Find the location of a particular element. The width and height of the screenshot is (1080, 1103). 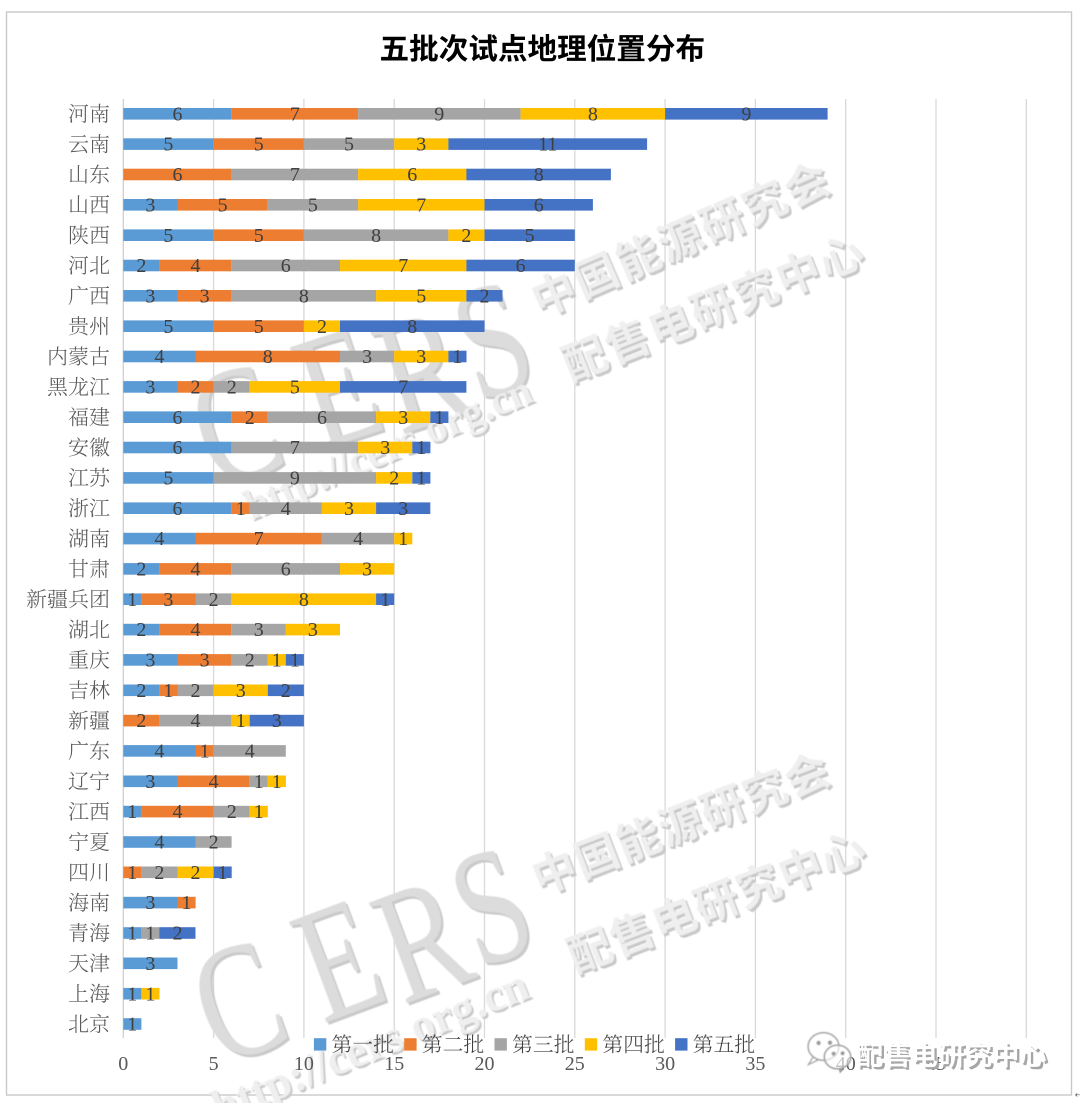

svg-text: 11 is located at coordinates (547, 145).